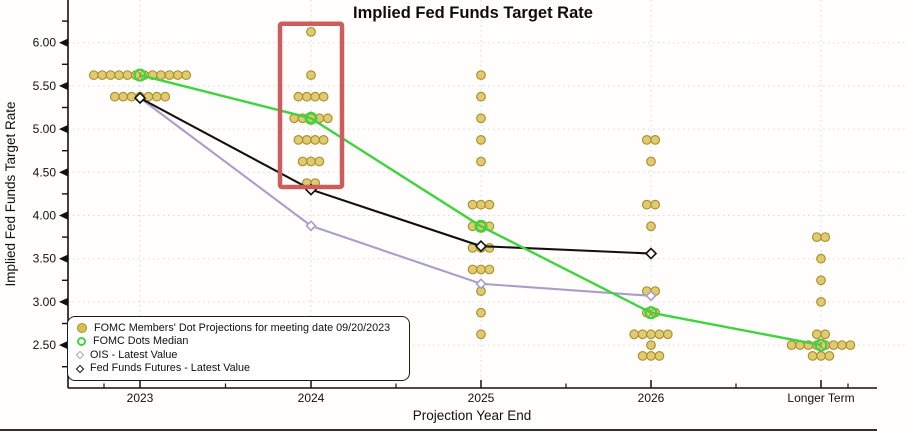  I want to click on x-tick-label: 2023, so click(140, 398).